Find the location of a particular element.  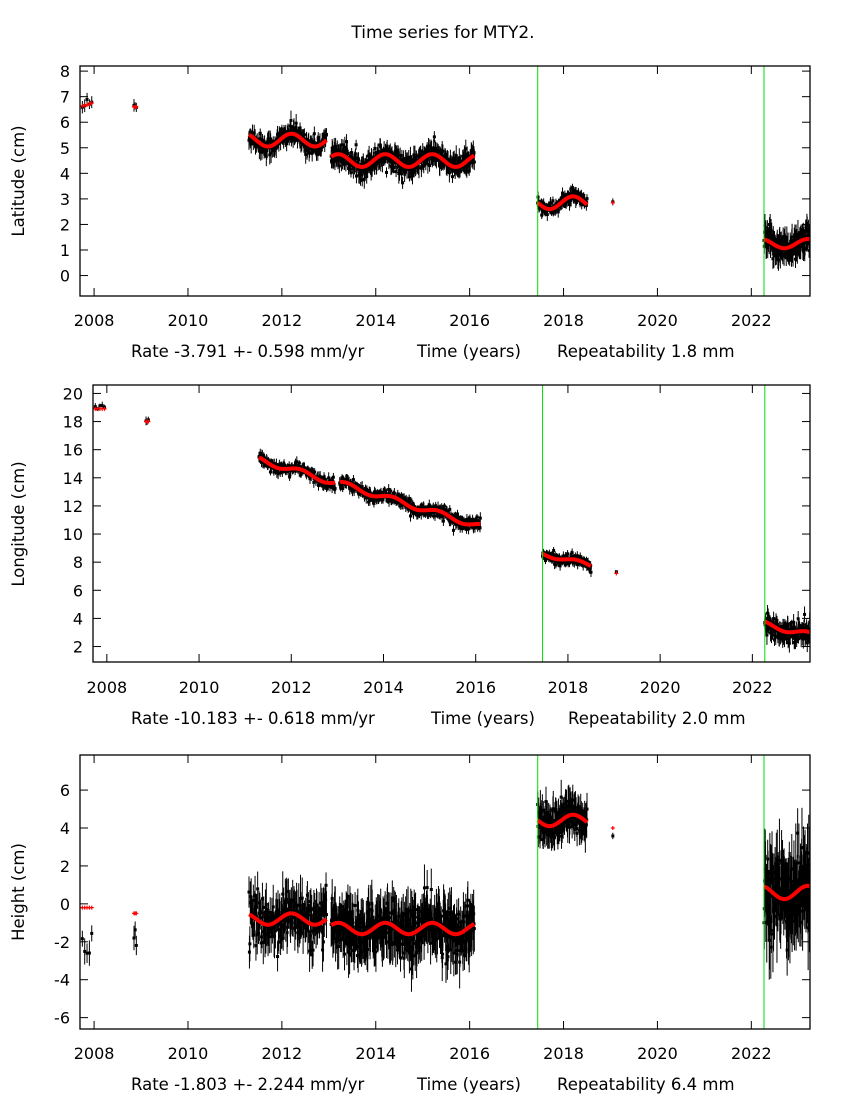

height-repeatability-label: Repeatability 6.4 mm is located at coordinates (646, 1084).